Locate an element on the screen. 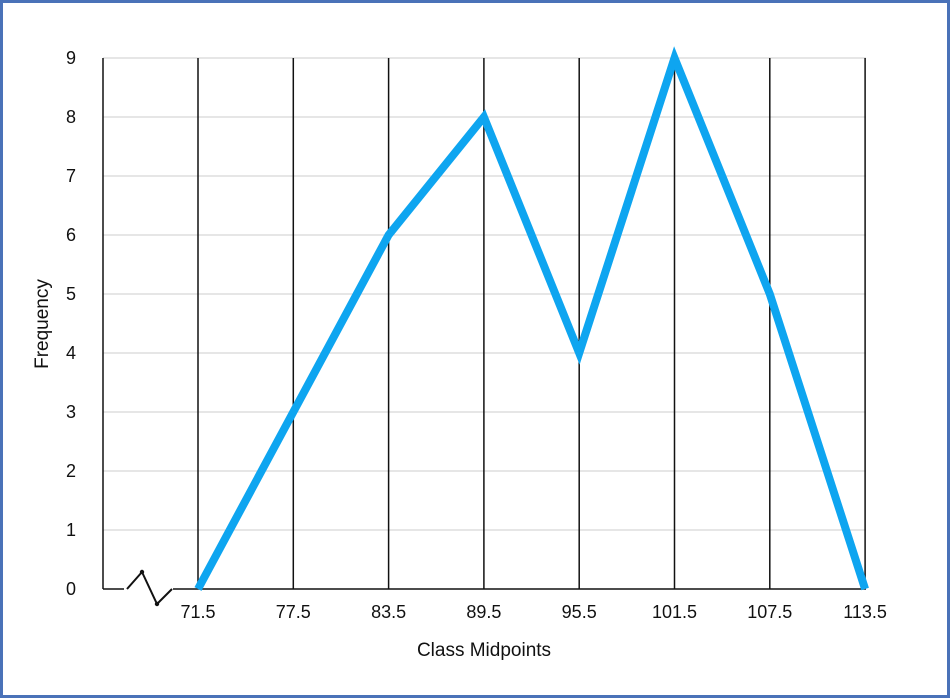  x-tick-83.5: 83.5 is located at coordinates (388, 612).